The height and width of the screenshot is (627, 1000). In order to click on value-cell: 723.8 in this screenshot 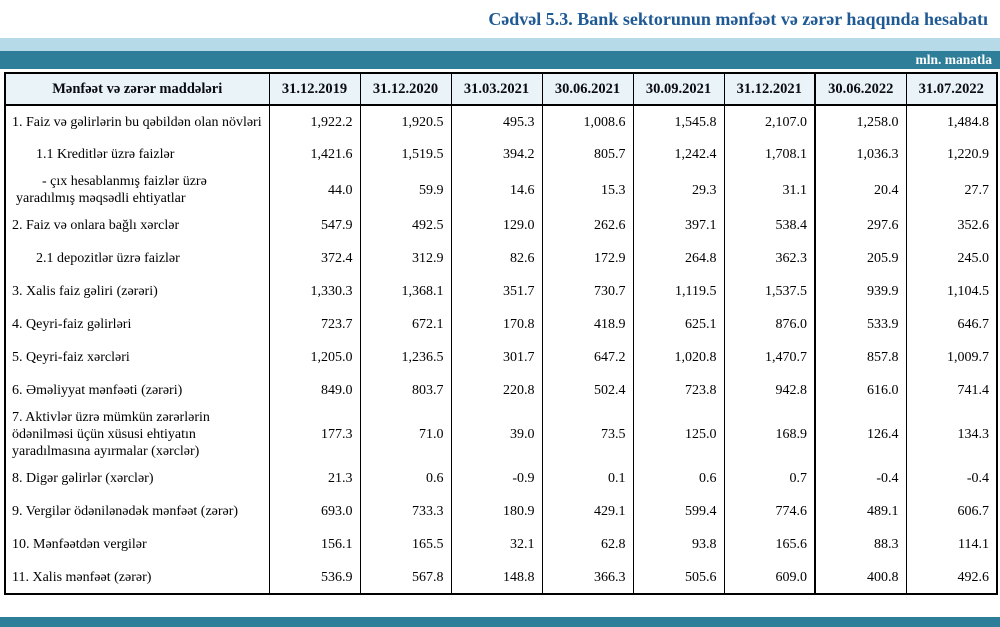, I will do `click(678, 390)`.